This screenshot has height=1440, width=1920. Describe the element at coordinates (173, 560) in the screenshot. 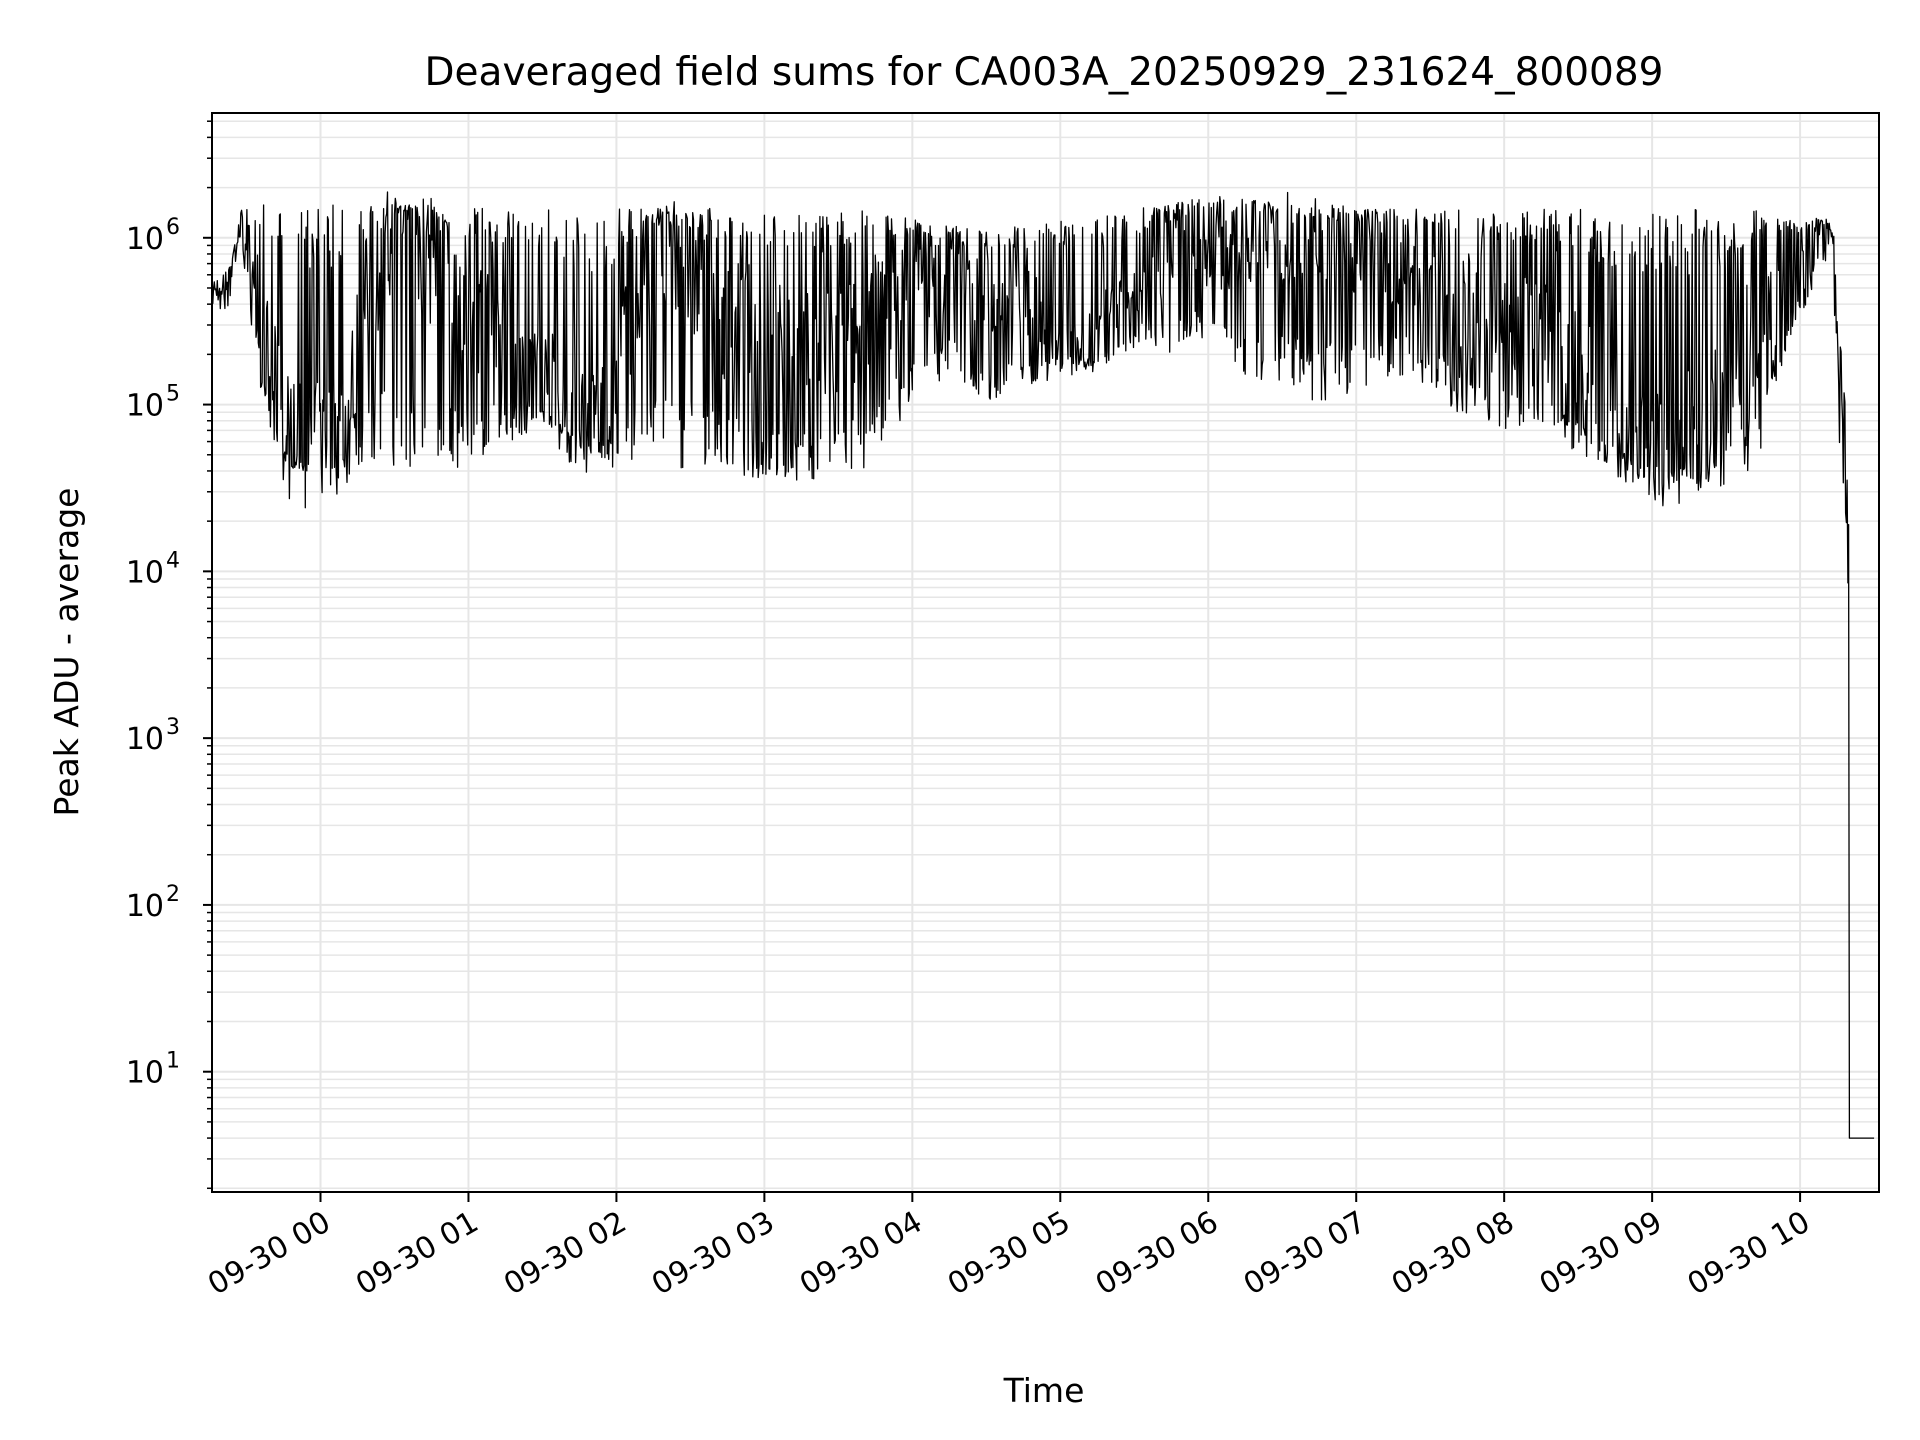

I see `y-tick-label-exponent: 4` at that location.